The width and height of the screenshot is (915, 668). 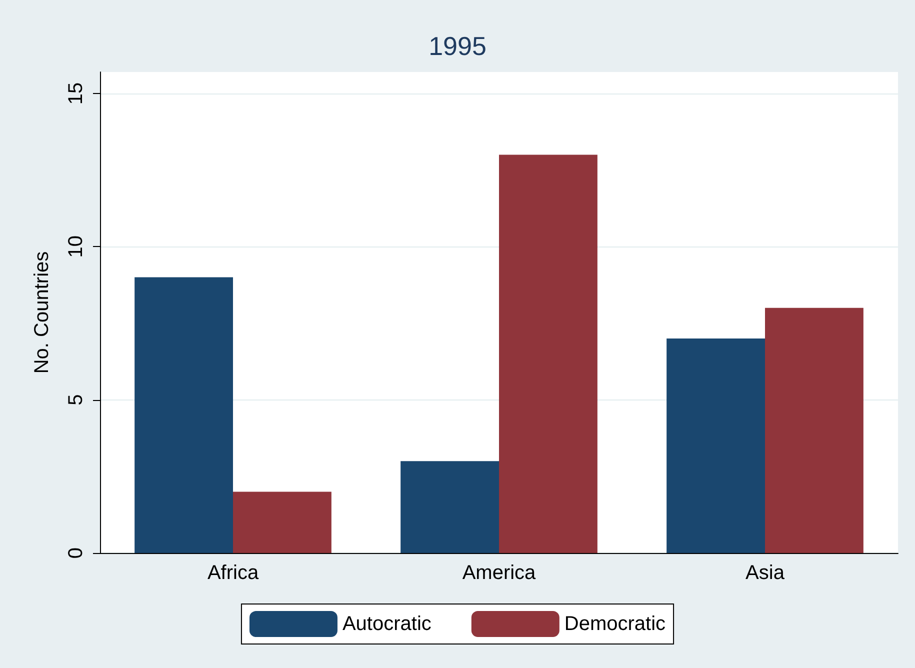 What do you see at coordinates (499, 573) in the screenshot?
I see `x-tick-label: America` at bounding box center [499, 573].